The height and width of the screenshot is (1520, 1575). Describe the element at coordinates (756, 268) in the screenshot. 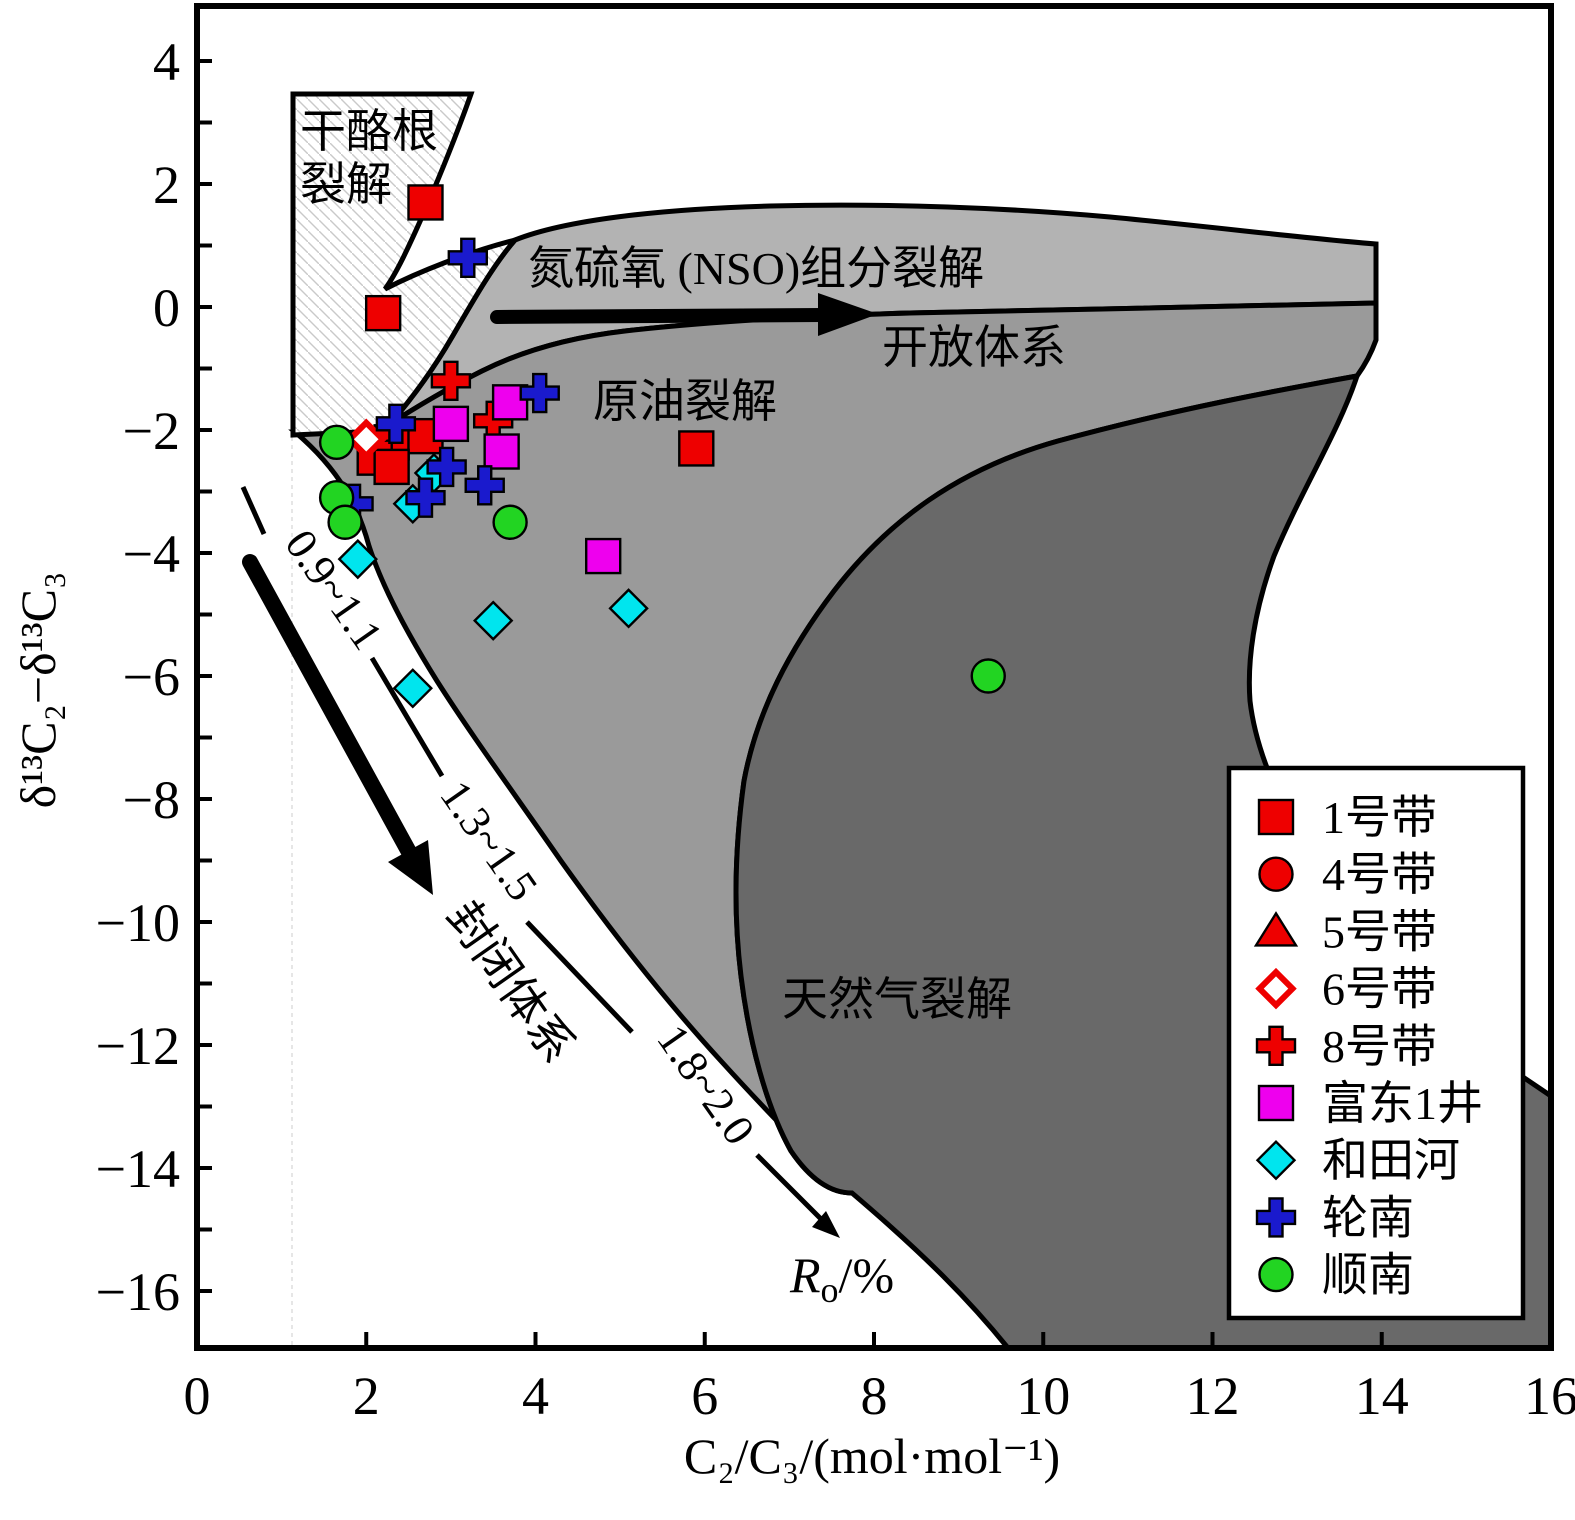

I see `nso-label: 氮硫氧 (NSO)组分裂解` at that location.